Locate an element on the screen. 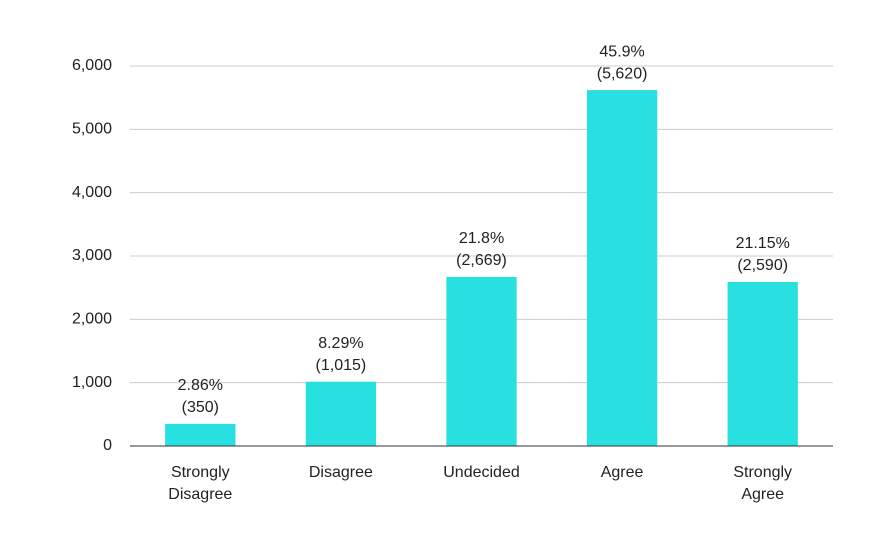 Image resolution: width=876 pixels, height=552 pixels. y-tick-label: 1,000 is located at coordinates (92, 382).